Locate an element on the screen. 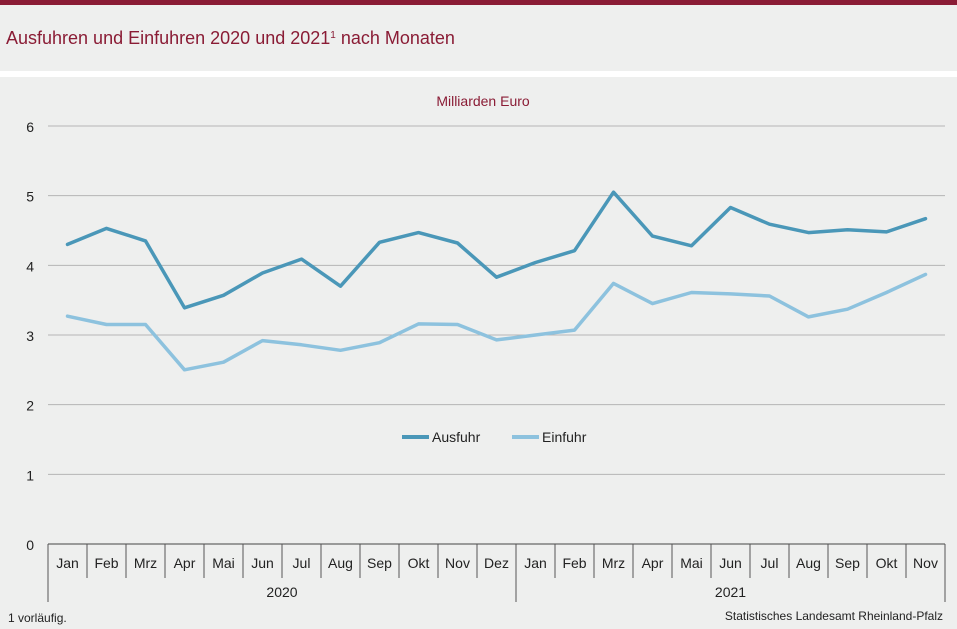  chart-title-text: Ausfuhren und Einfuhren 2020 und 2021 is located at coordinates (168, 38).